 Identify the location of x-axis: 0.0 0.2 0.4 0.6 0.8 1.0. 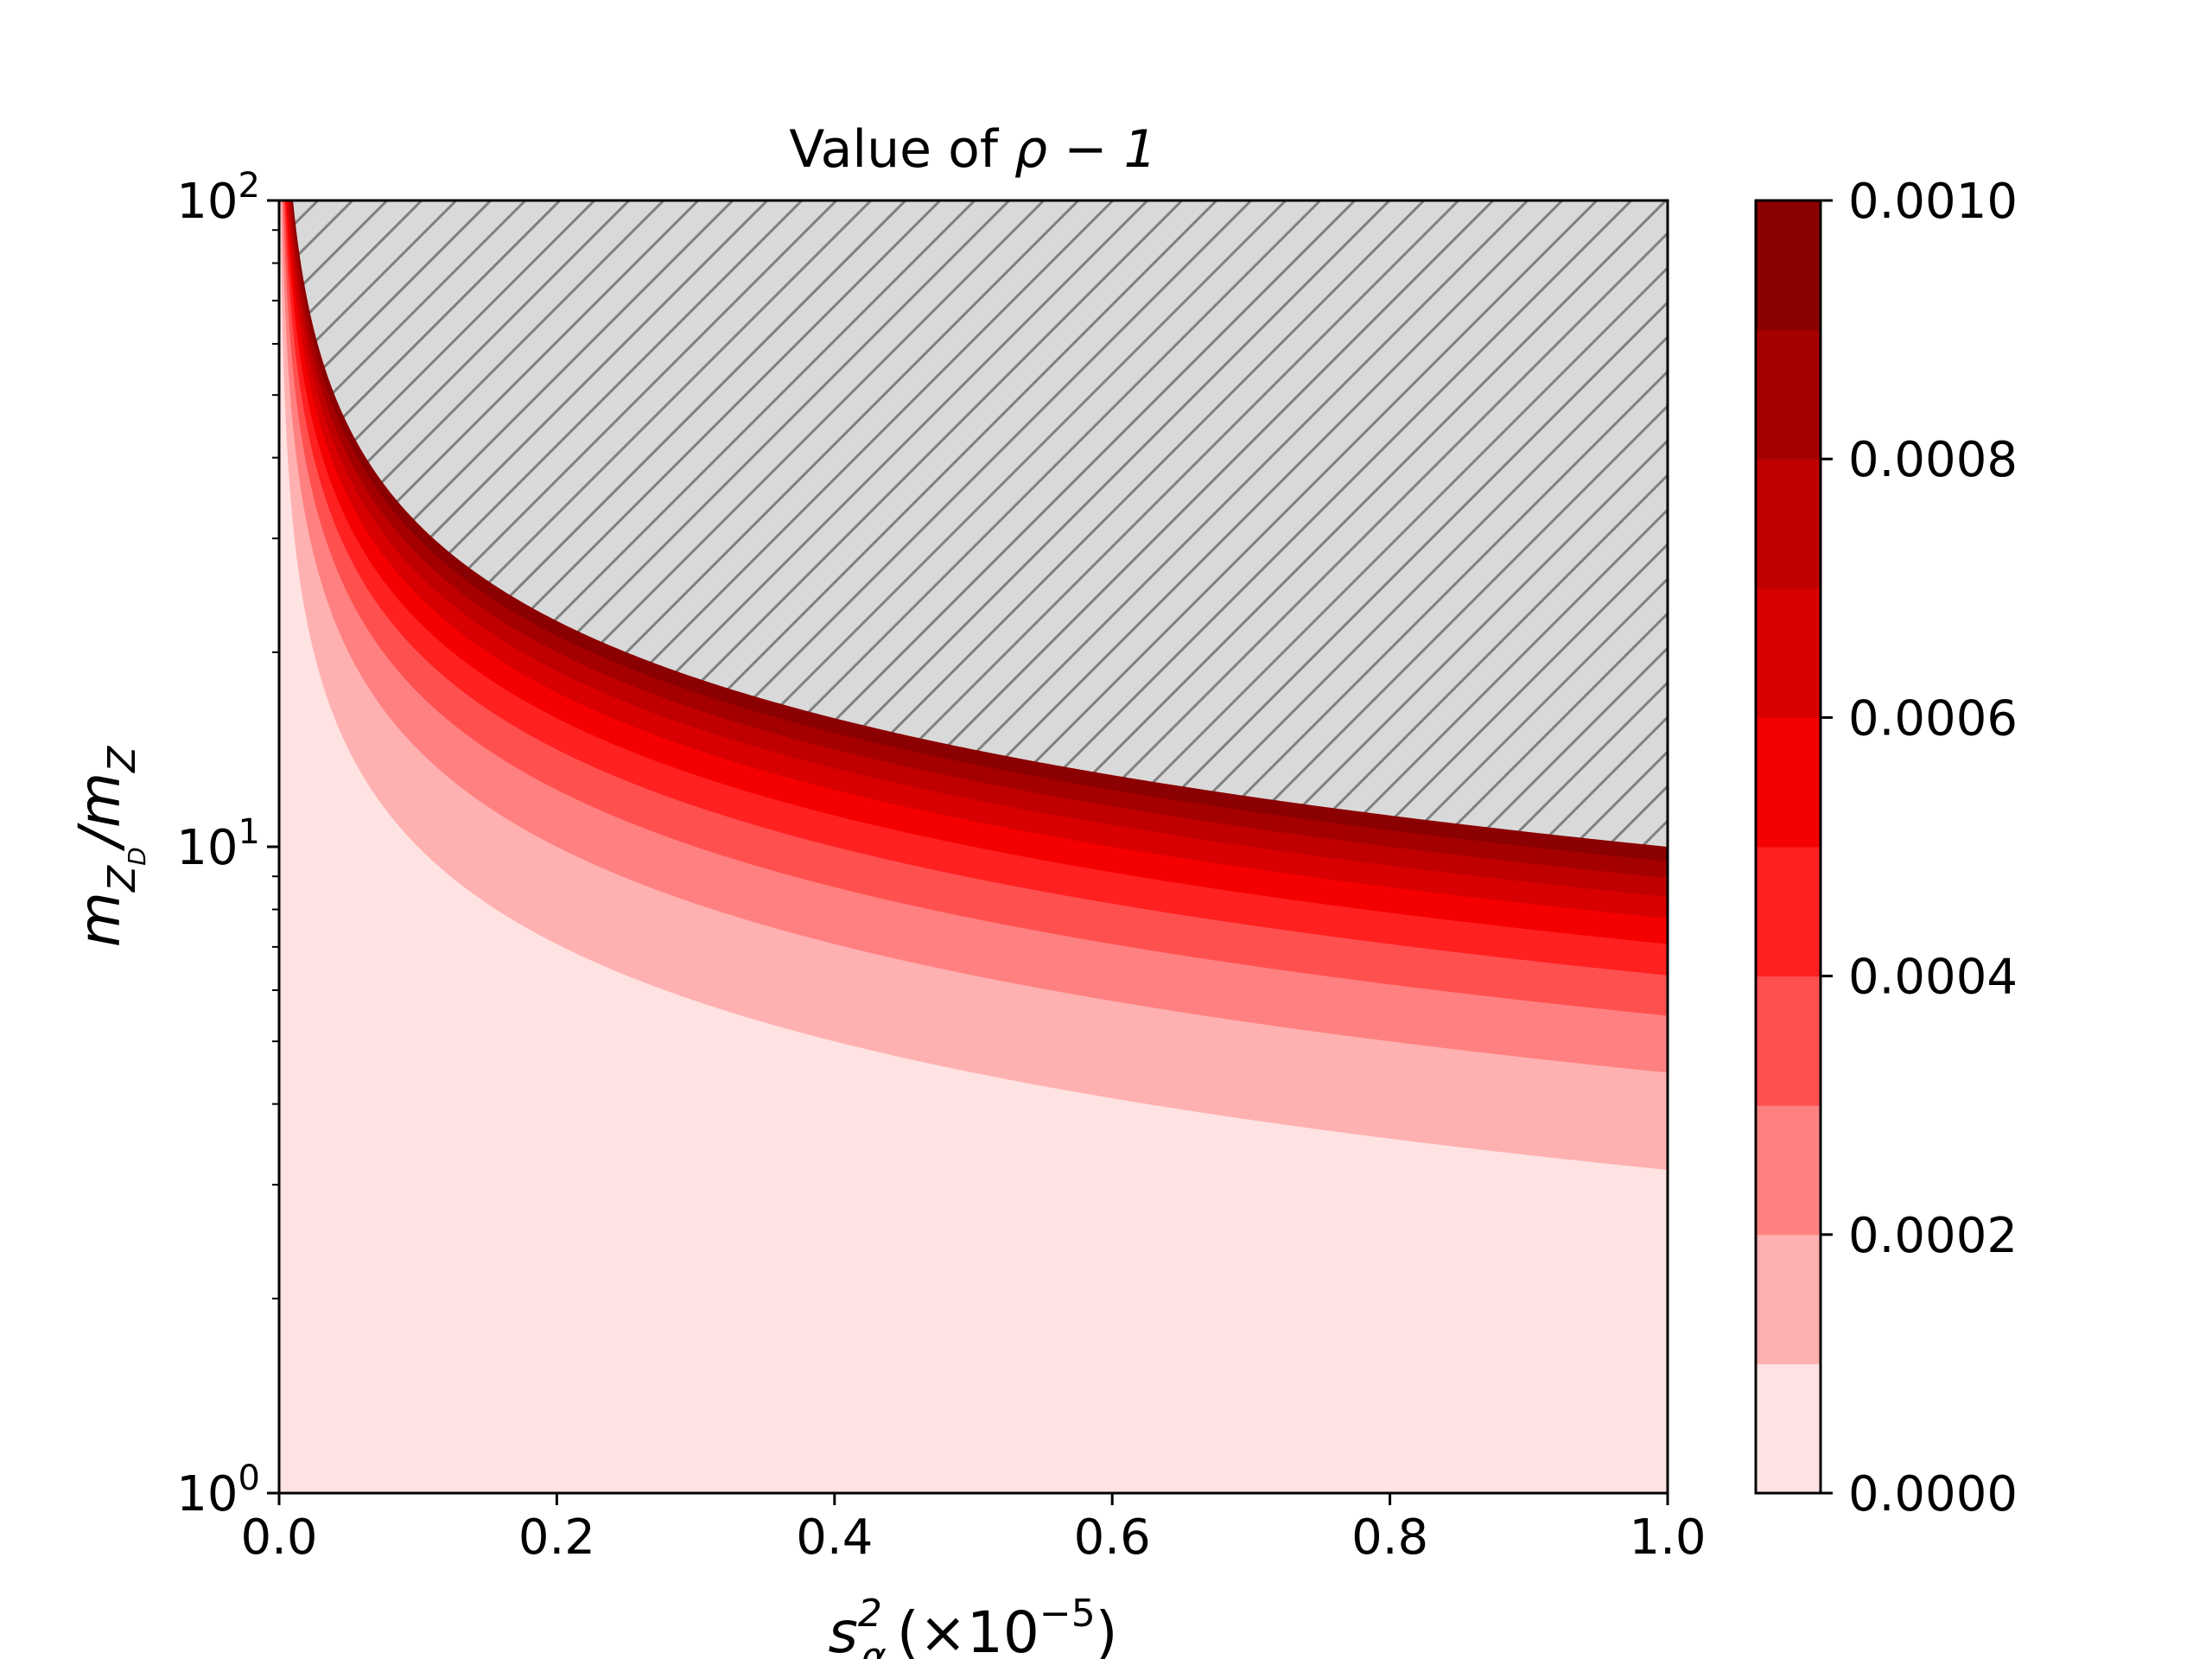
(973, 1529).